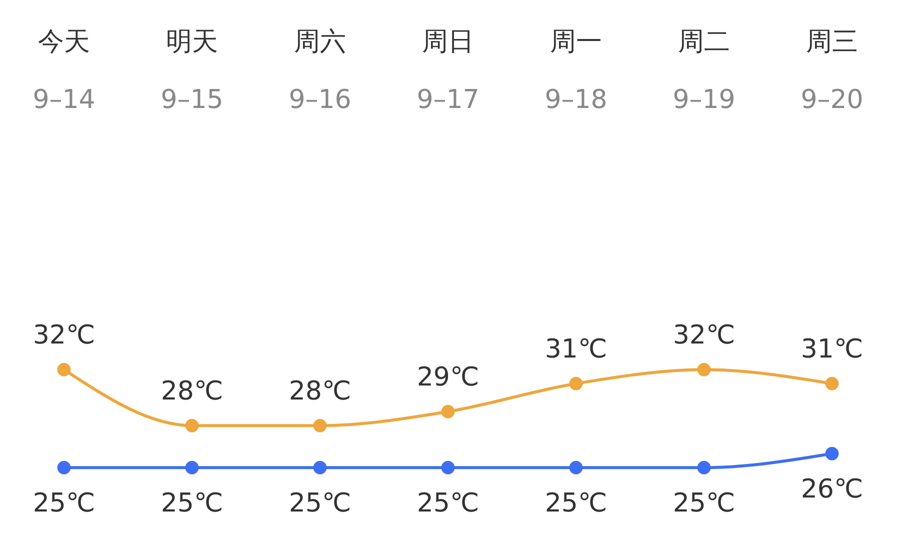 The height and width of the screenshot is (560, 920). Describe the element at coordinates (832, 71) in the screenshot. I see `category-label: 周三 9–20` at that location.